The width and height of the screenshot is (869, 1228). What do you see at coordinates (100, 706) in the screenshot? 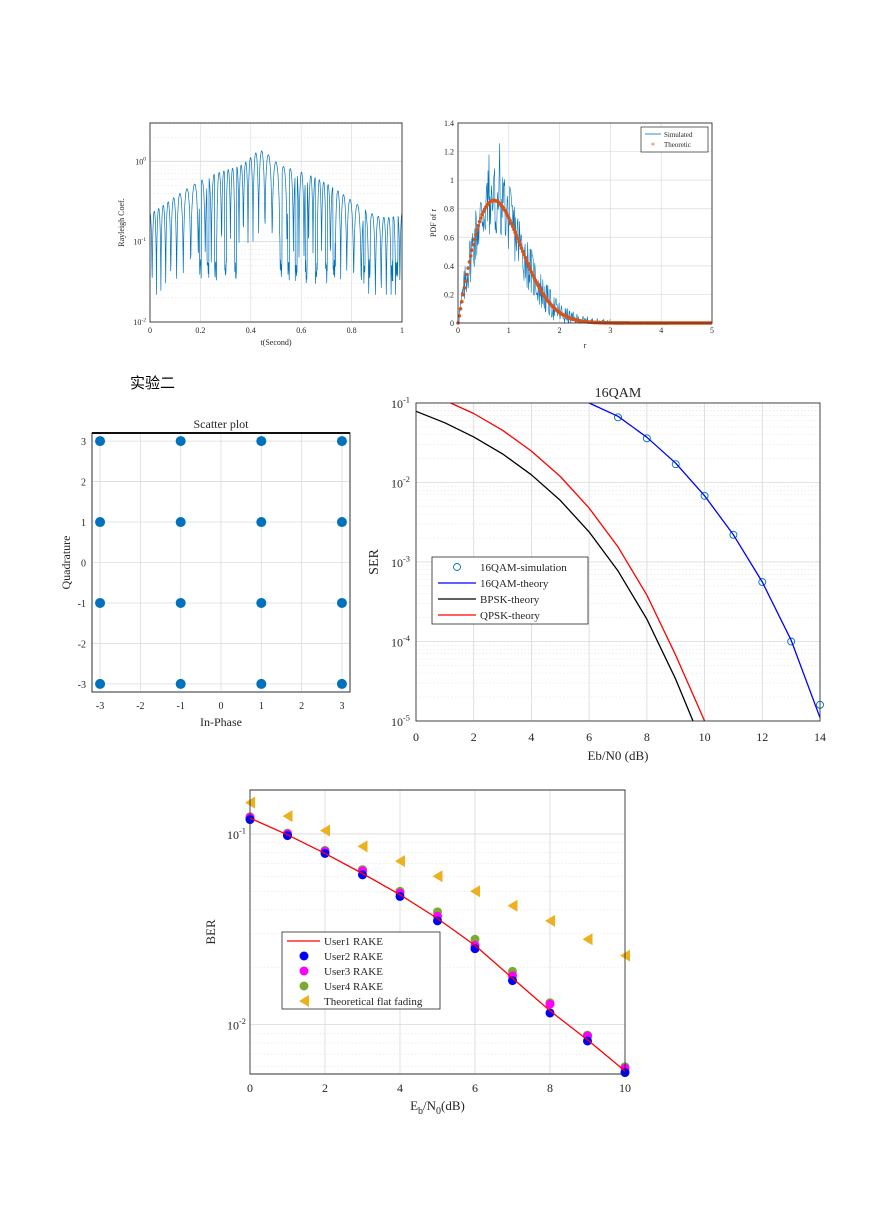
I see `x-tick-label: -3` at bounding box center [100, 706].